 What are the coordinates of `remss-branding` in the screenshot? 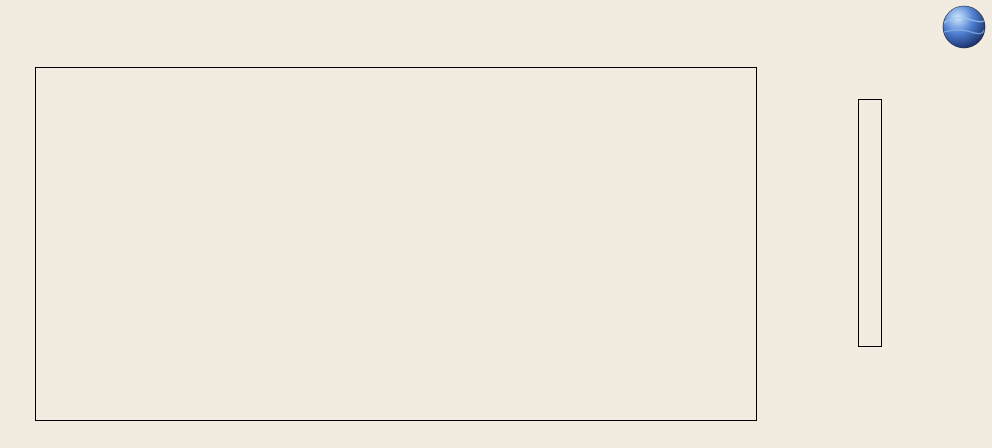 It's located at (960, 27).